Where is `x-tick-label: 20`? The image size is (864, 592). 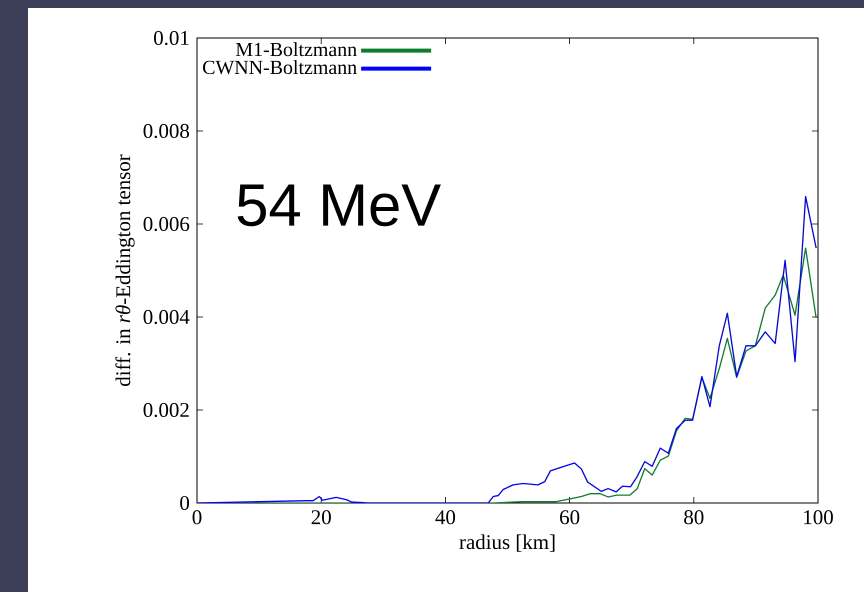 x-tick-label: 20 is located at coordinates (321, 517).